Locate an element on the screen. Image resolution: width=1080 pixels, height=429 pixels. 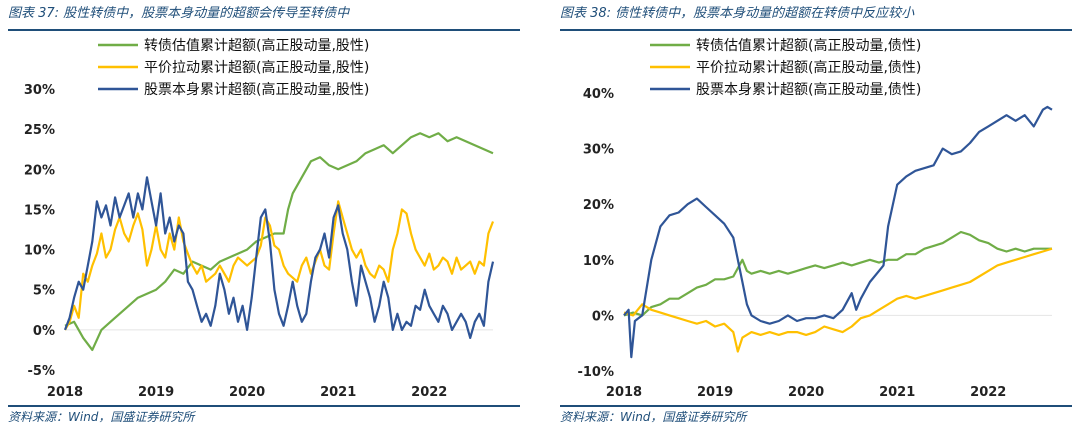
legend-label: 平价拉动累计超额(高正股动量,债性) is located at coordinates (808, 67).